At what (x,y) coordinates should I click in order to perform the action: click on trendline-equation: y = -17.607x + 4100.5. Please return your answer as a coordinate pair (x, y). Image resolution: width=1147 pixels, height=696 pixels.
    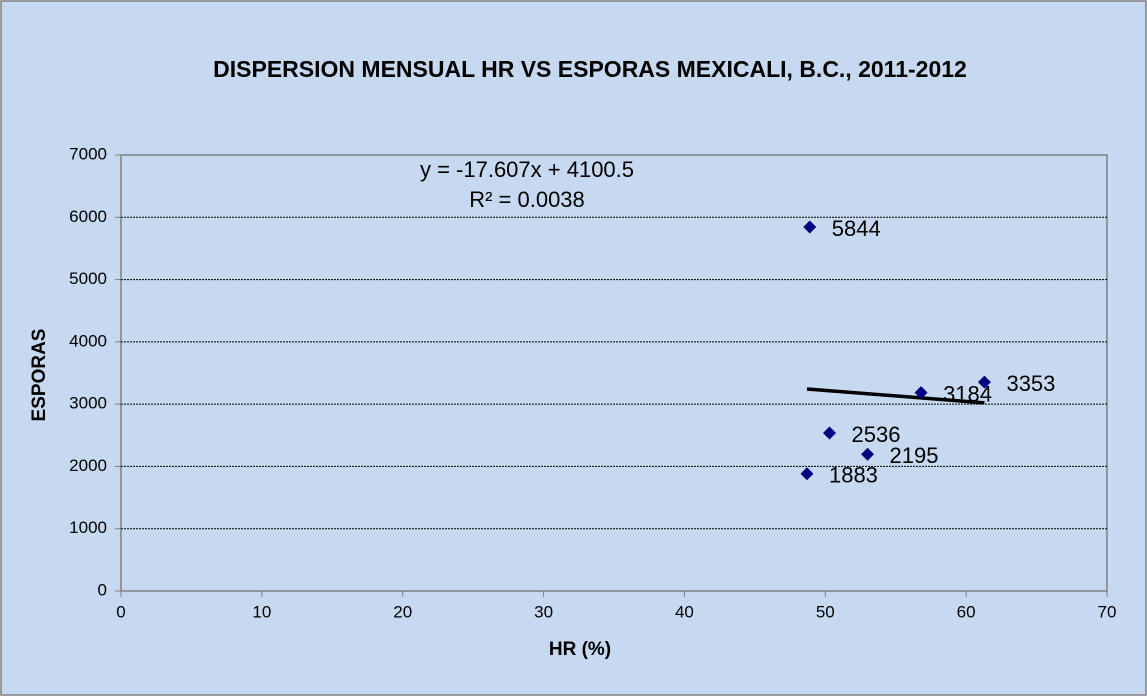
    Looking at the image, I should click on (527, 169).